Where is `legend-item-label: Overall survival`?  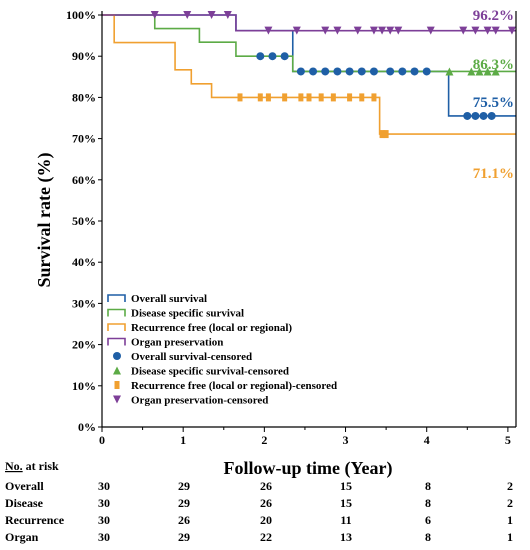
legend-item-label: Overall survival is located at coordinates (169, 299).